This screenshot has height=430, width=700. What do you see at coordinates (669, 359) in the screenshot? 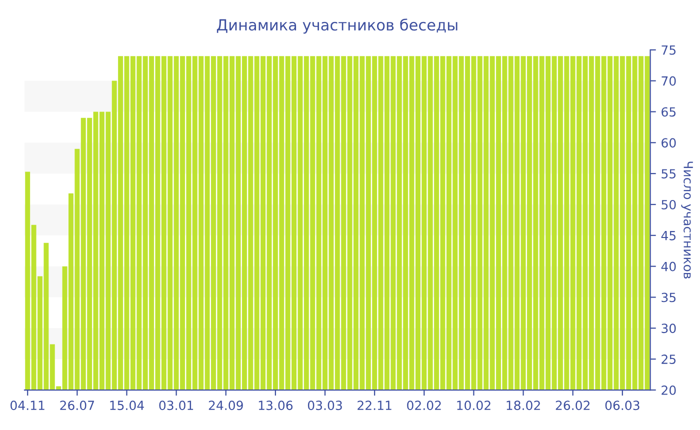
I see `y-tick-label: 25` at bounding box center [669, 359].